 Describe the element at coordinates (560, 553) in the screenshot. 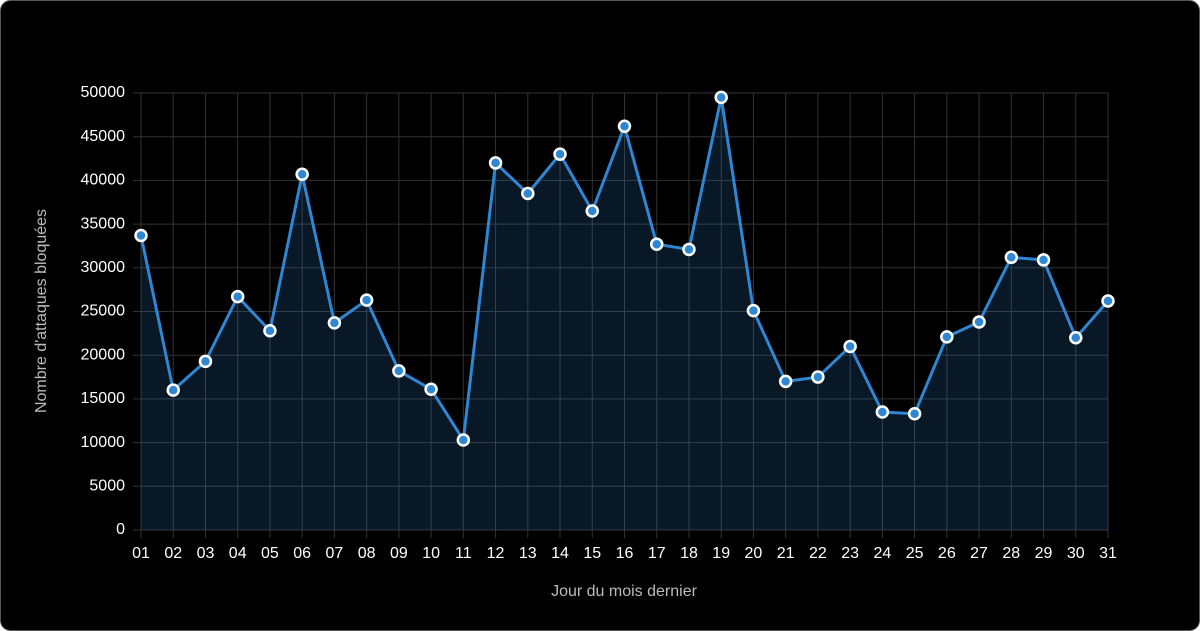

I see `x-tick-label: 14` at that location.